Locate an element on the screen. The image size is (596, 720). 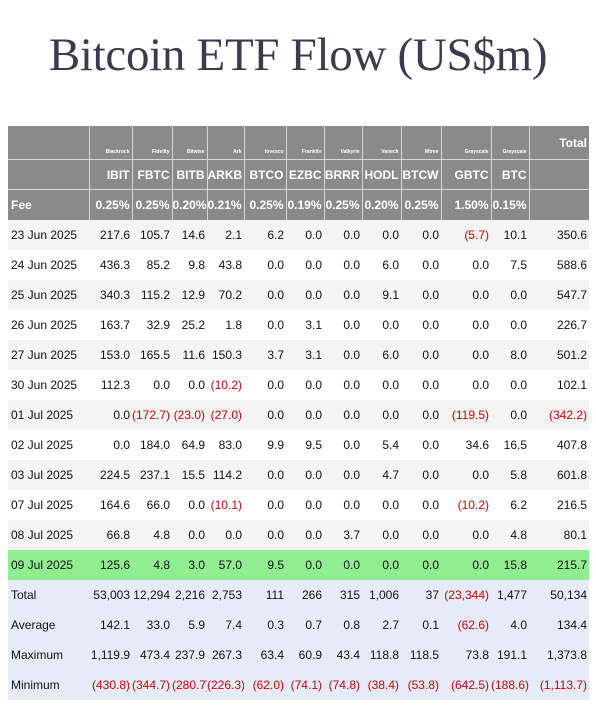
ticker-label: HODL is located at coordinates (382, 174).